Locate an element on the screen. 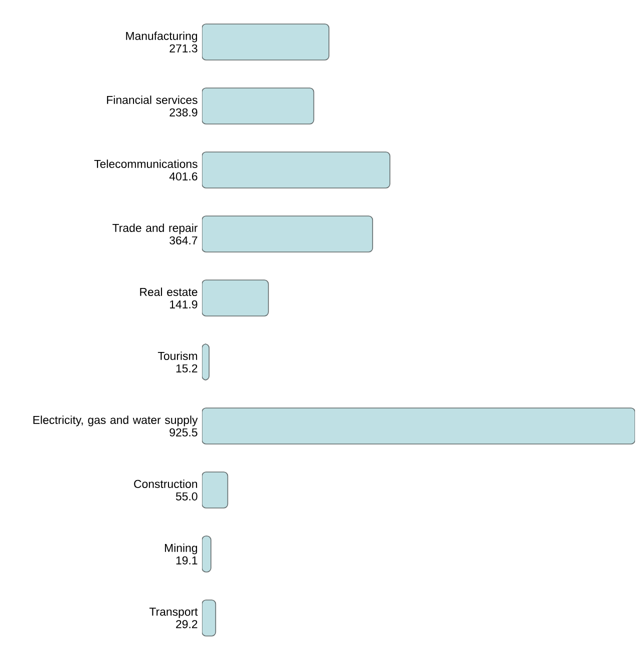 This screenshot has height=654, width=638. data-label: 364.7 is located at coordinates (184, 240).